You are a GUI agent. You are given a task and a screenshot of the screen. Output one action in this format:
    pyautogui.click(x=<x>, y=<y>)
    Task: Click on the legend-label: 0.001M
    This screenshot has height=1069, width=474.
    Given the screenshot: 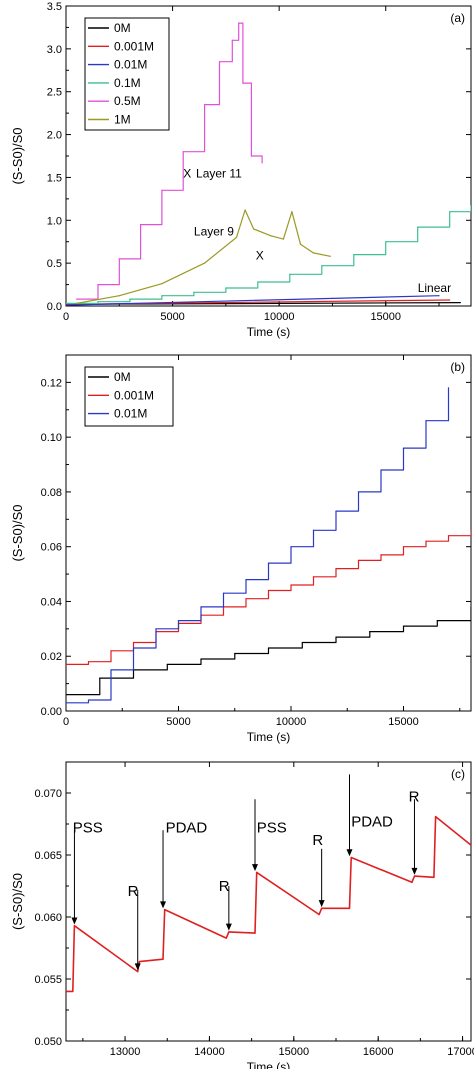 What is the action you would take?
    pyautogui.click(x=134, y=395)
    